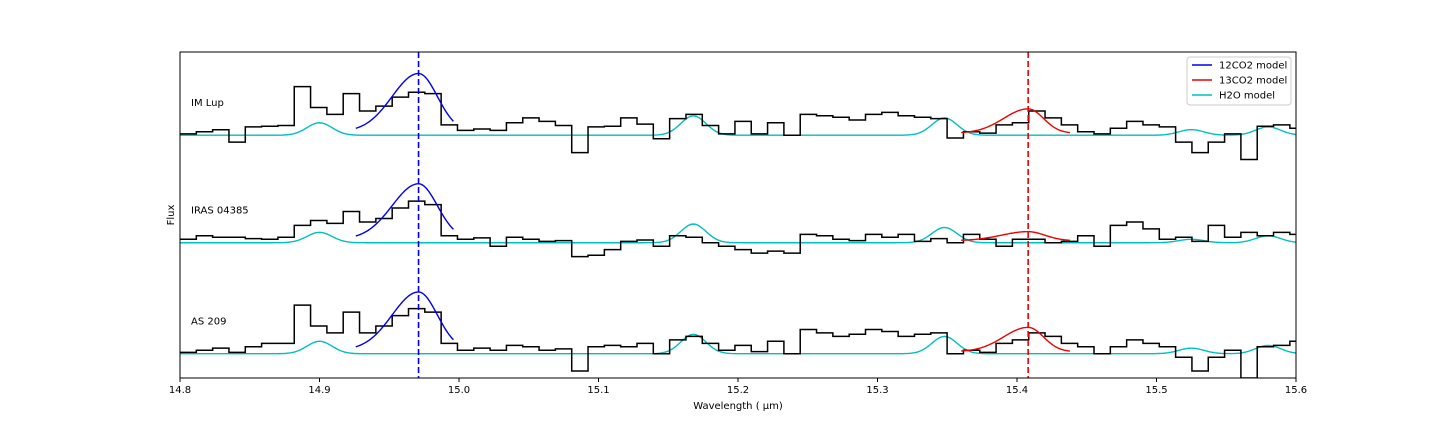 The height and width of the screenshot is (432, 1440). Describe the element at coordinates (1017, 390) in the screenshot. I see `x-tick-label: 15.4` at that location.